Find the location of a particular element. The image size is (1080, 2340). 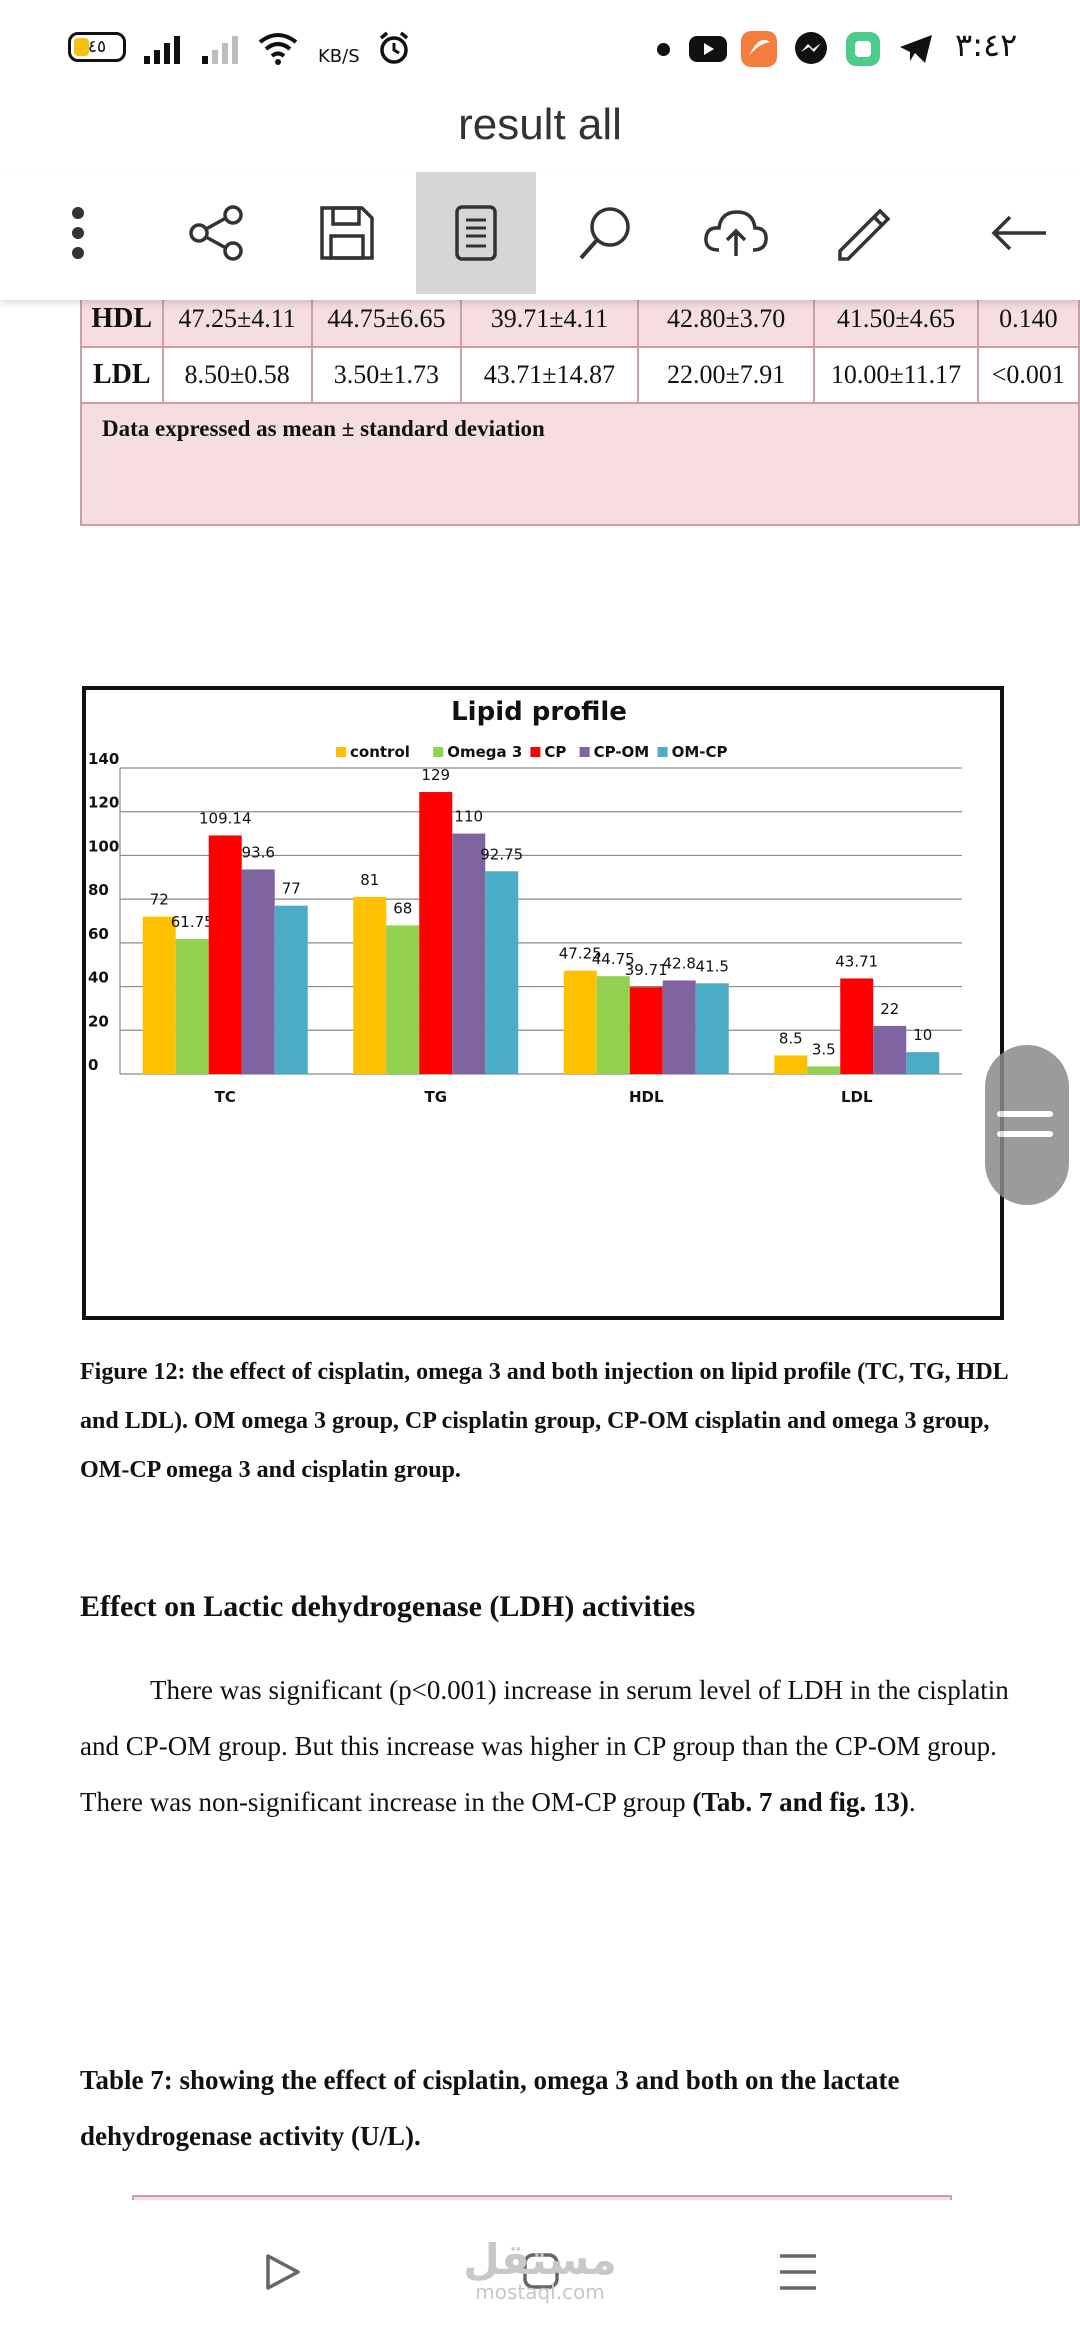

data-label: 22 is located at coordinates (889, 1009).